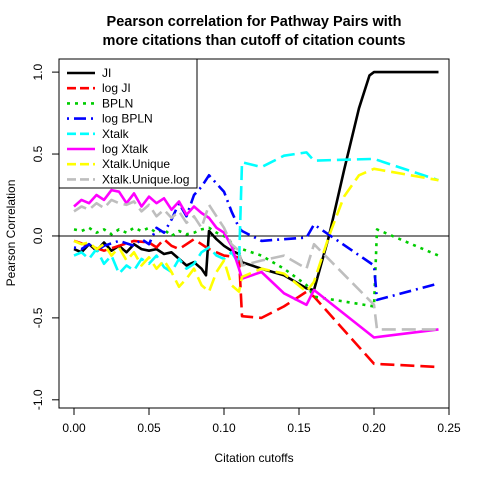 The width and height of the screenshot is (480, 480). What do you see at coordinates (374, 428) in the screenshot?
I see `x-tick-label: 0.20` at bounding box center [374, 428].